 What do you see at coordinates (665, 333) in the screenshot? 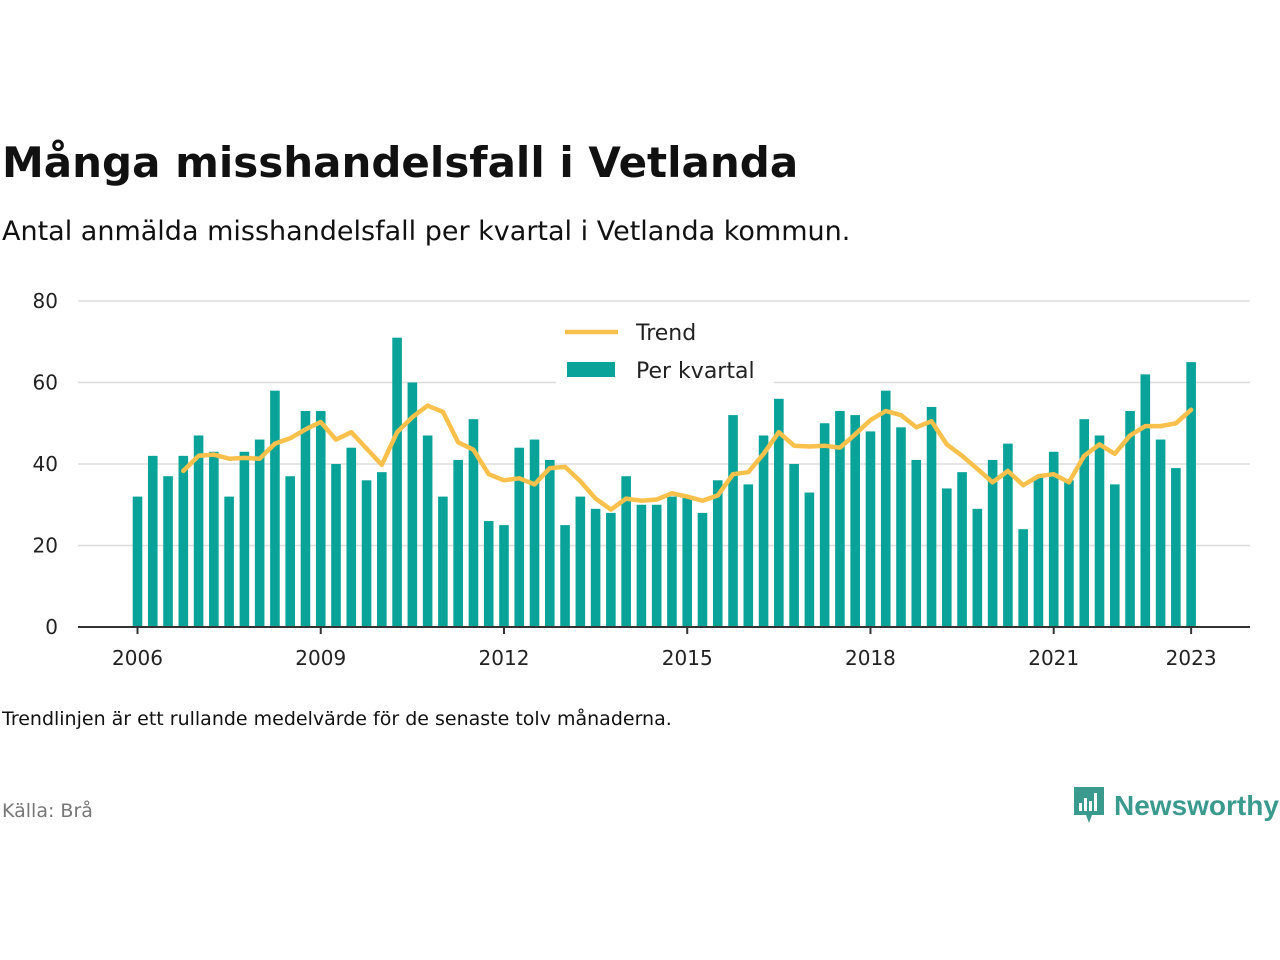
I see `legend-trend-label: Trend` at bounding box center [665, 333].